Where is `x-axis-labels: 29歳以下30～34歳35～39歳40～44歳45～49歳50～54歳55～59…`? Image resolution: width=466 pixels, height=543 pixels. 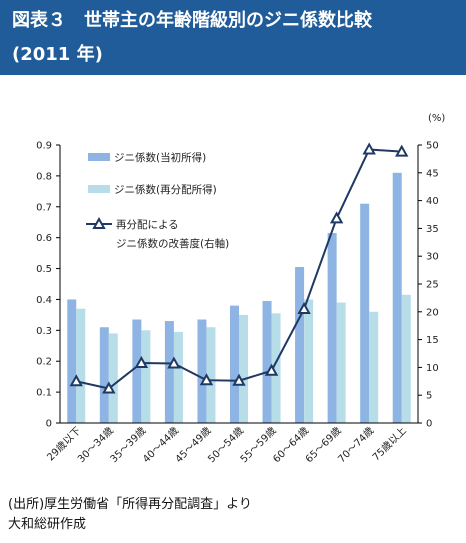 x-axis-labels: 29歳以下30～34歳35～39歳40～44歳45～49歳50～54歳55～59… is located at coordinates (227, 445).